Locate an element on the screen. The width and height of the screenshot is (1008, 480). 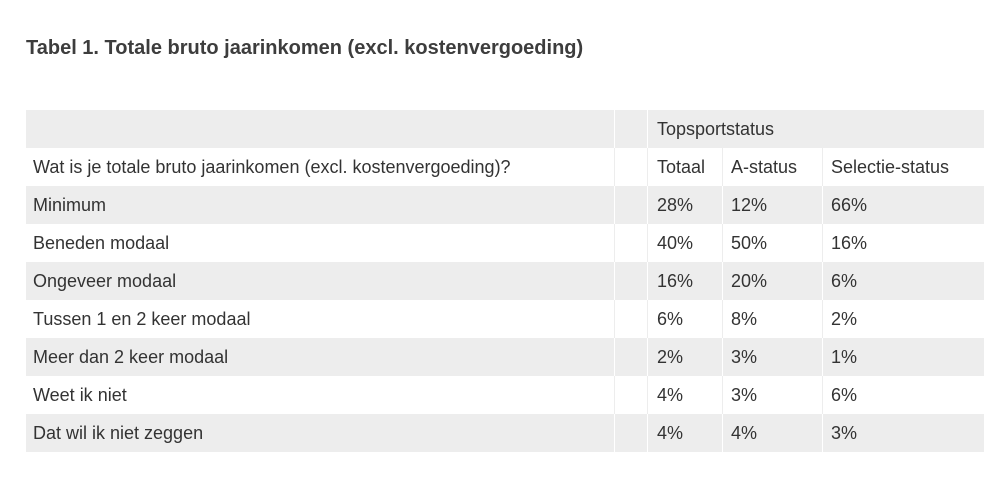
table-row: Weet ik niet 4% 3% 6% is located at coordinates (505, 395).